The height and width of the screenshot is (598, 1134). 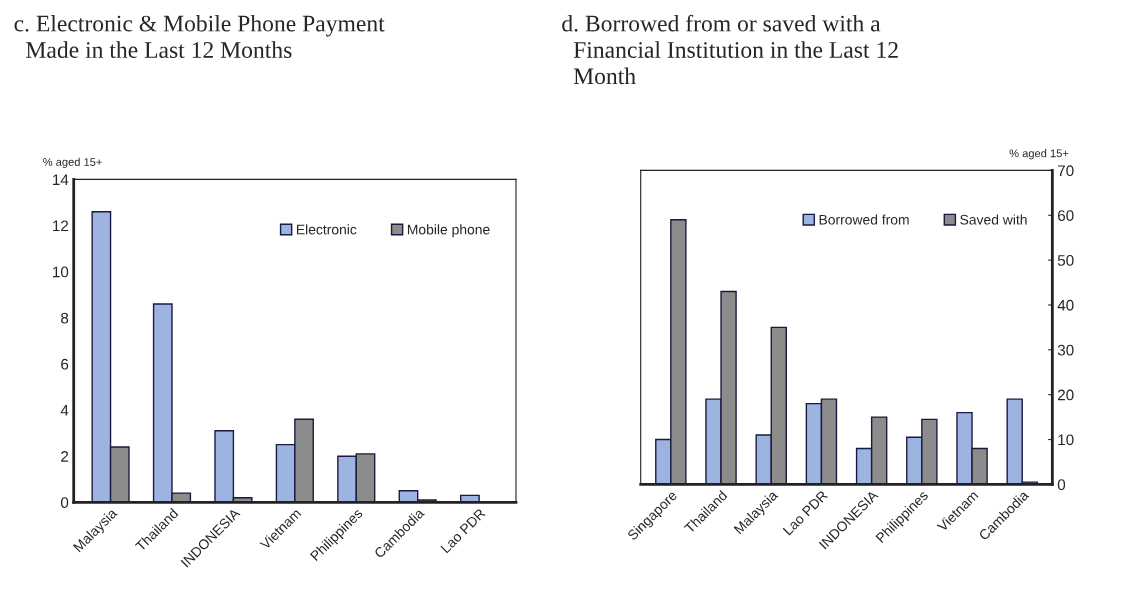 I want to click on y-tick-label: 70, so click(x=1066, y=171).